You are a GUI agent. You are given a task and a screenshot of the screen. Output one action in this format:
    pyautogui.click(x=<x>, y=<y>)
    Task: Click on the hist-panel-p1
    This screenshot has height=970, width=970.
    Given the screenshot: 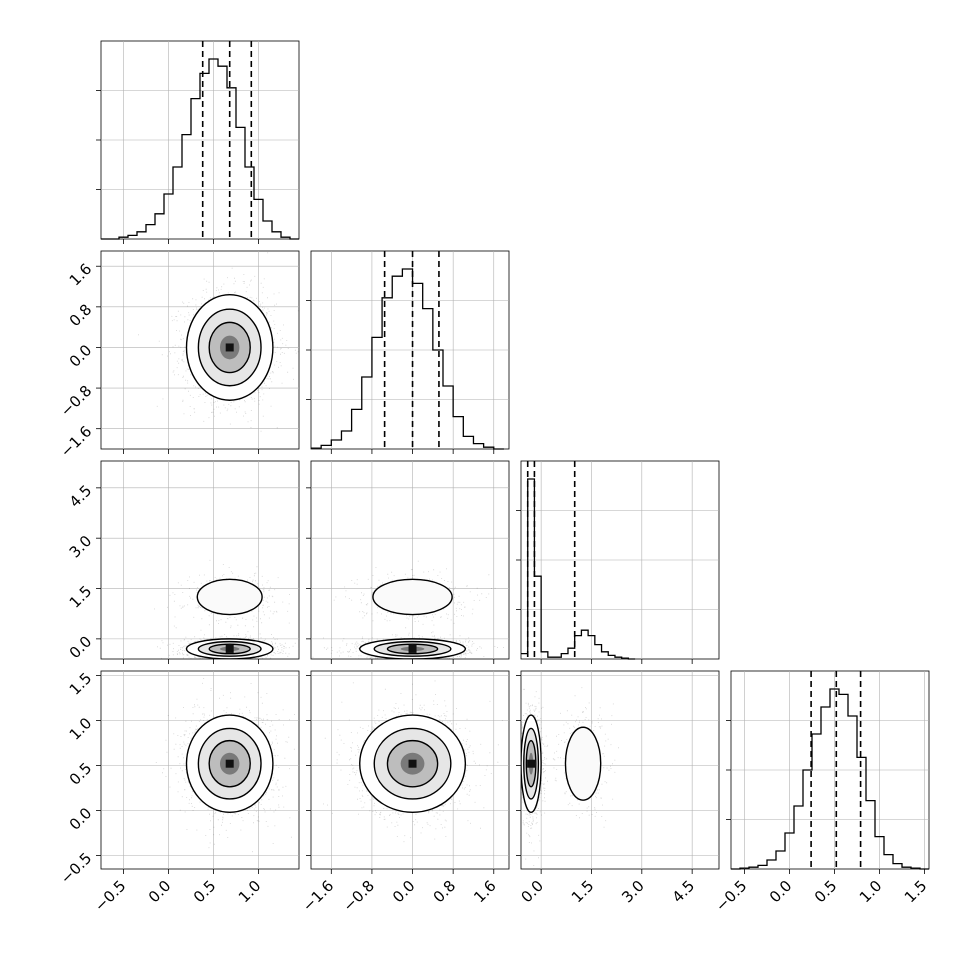 What is the action you would take?
    pyautogui.click(x=408, y=352)
    